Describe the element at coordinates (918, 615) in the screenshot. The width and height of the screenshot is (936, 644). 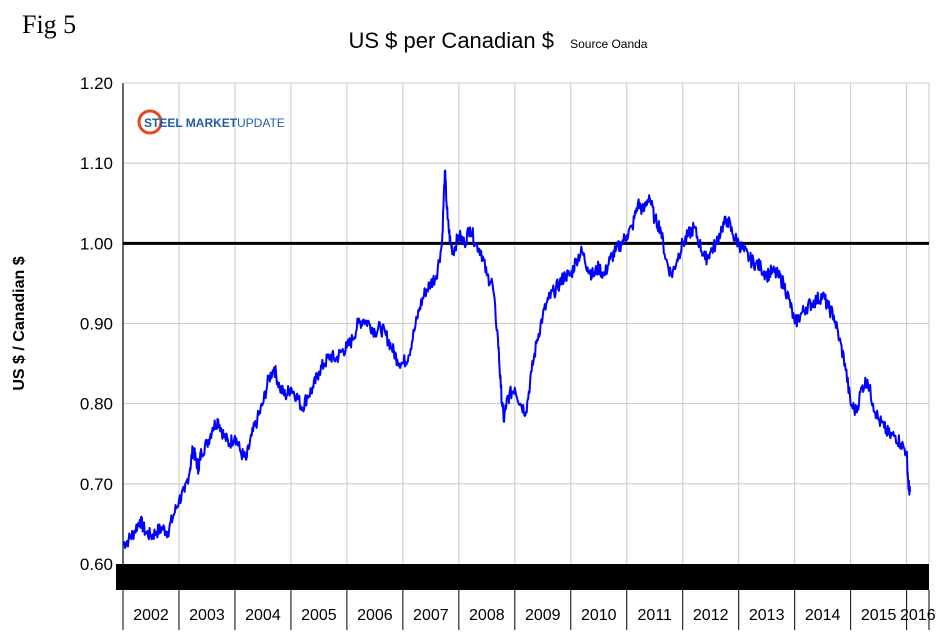
I see `x-category-label: 2016` at that location.